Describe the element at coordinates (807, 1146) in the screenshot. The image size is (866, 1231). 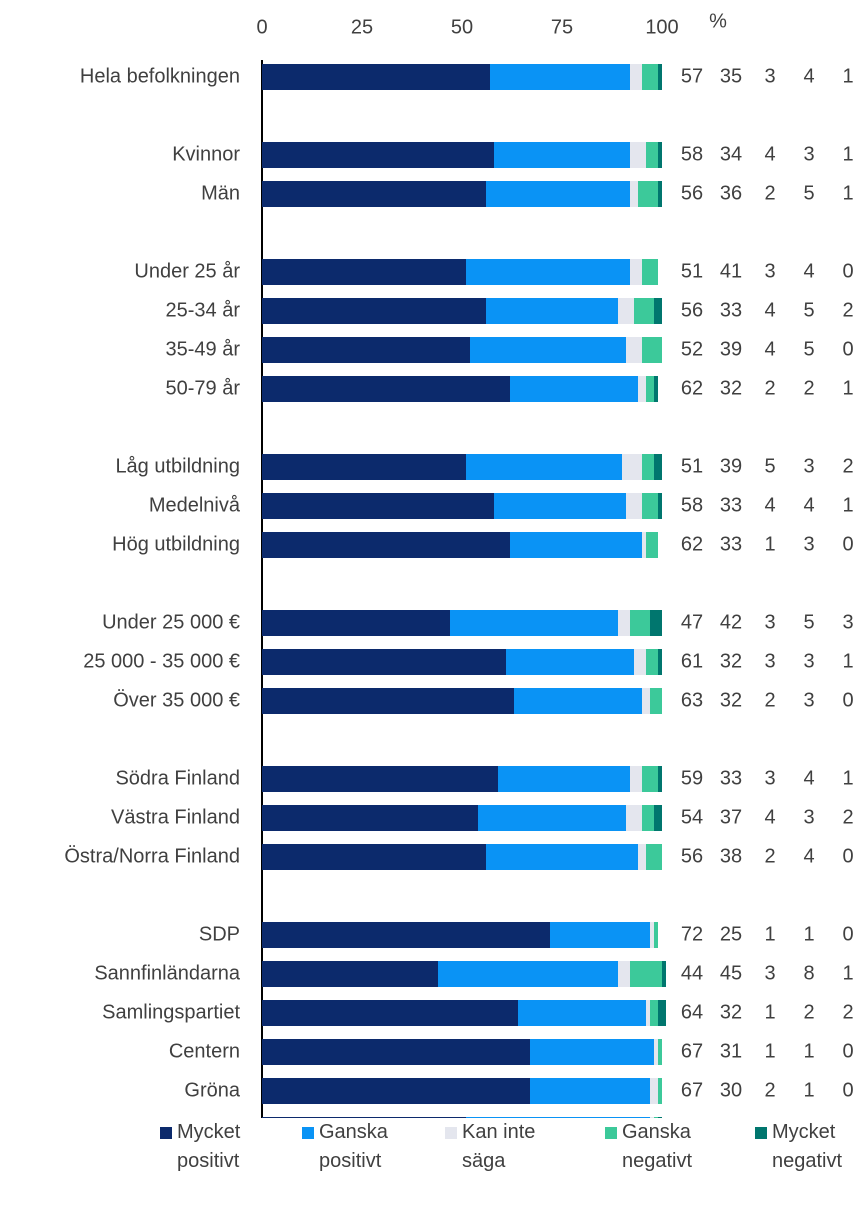
I see `legend-label: Mycket negativt` at that location.